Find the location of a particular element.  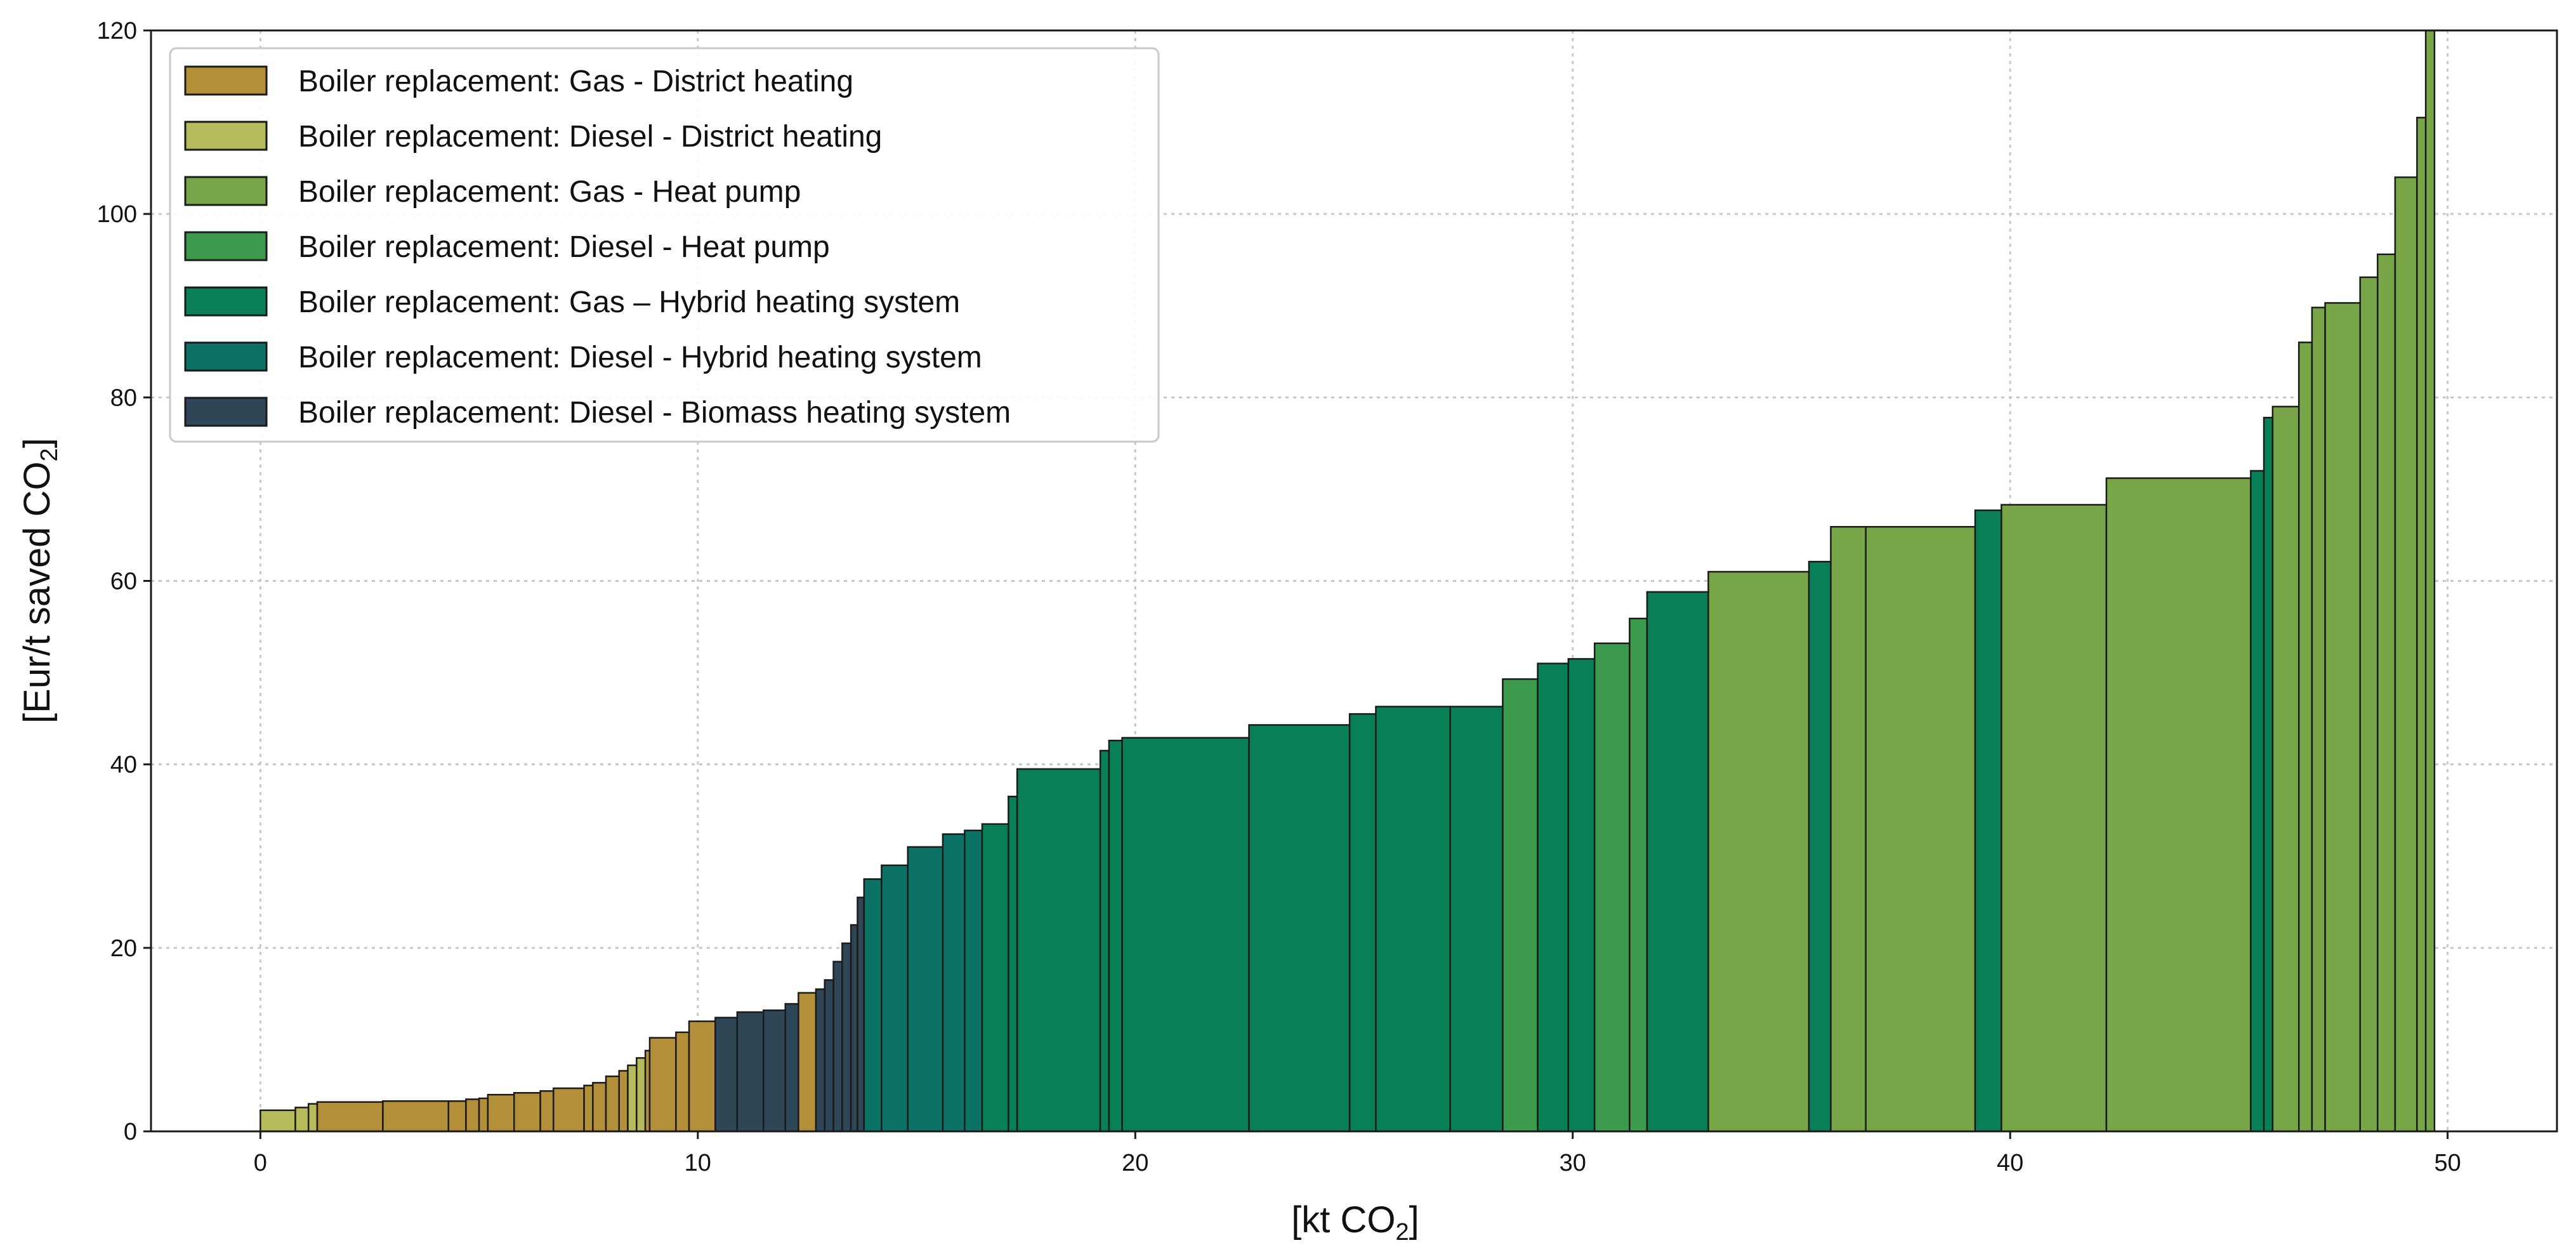

y-tick-label: 20 is located at coordinates (124, 948).